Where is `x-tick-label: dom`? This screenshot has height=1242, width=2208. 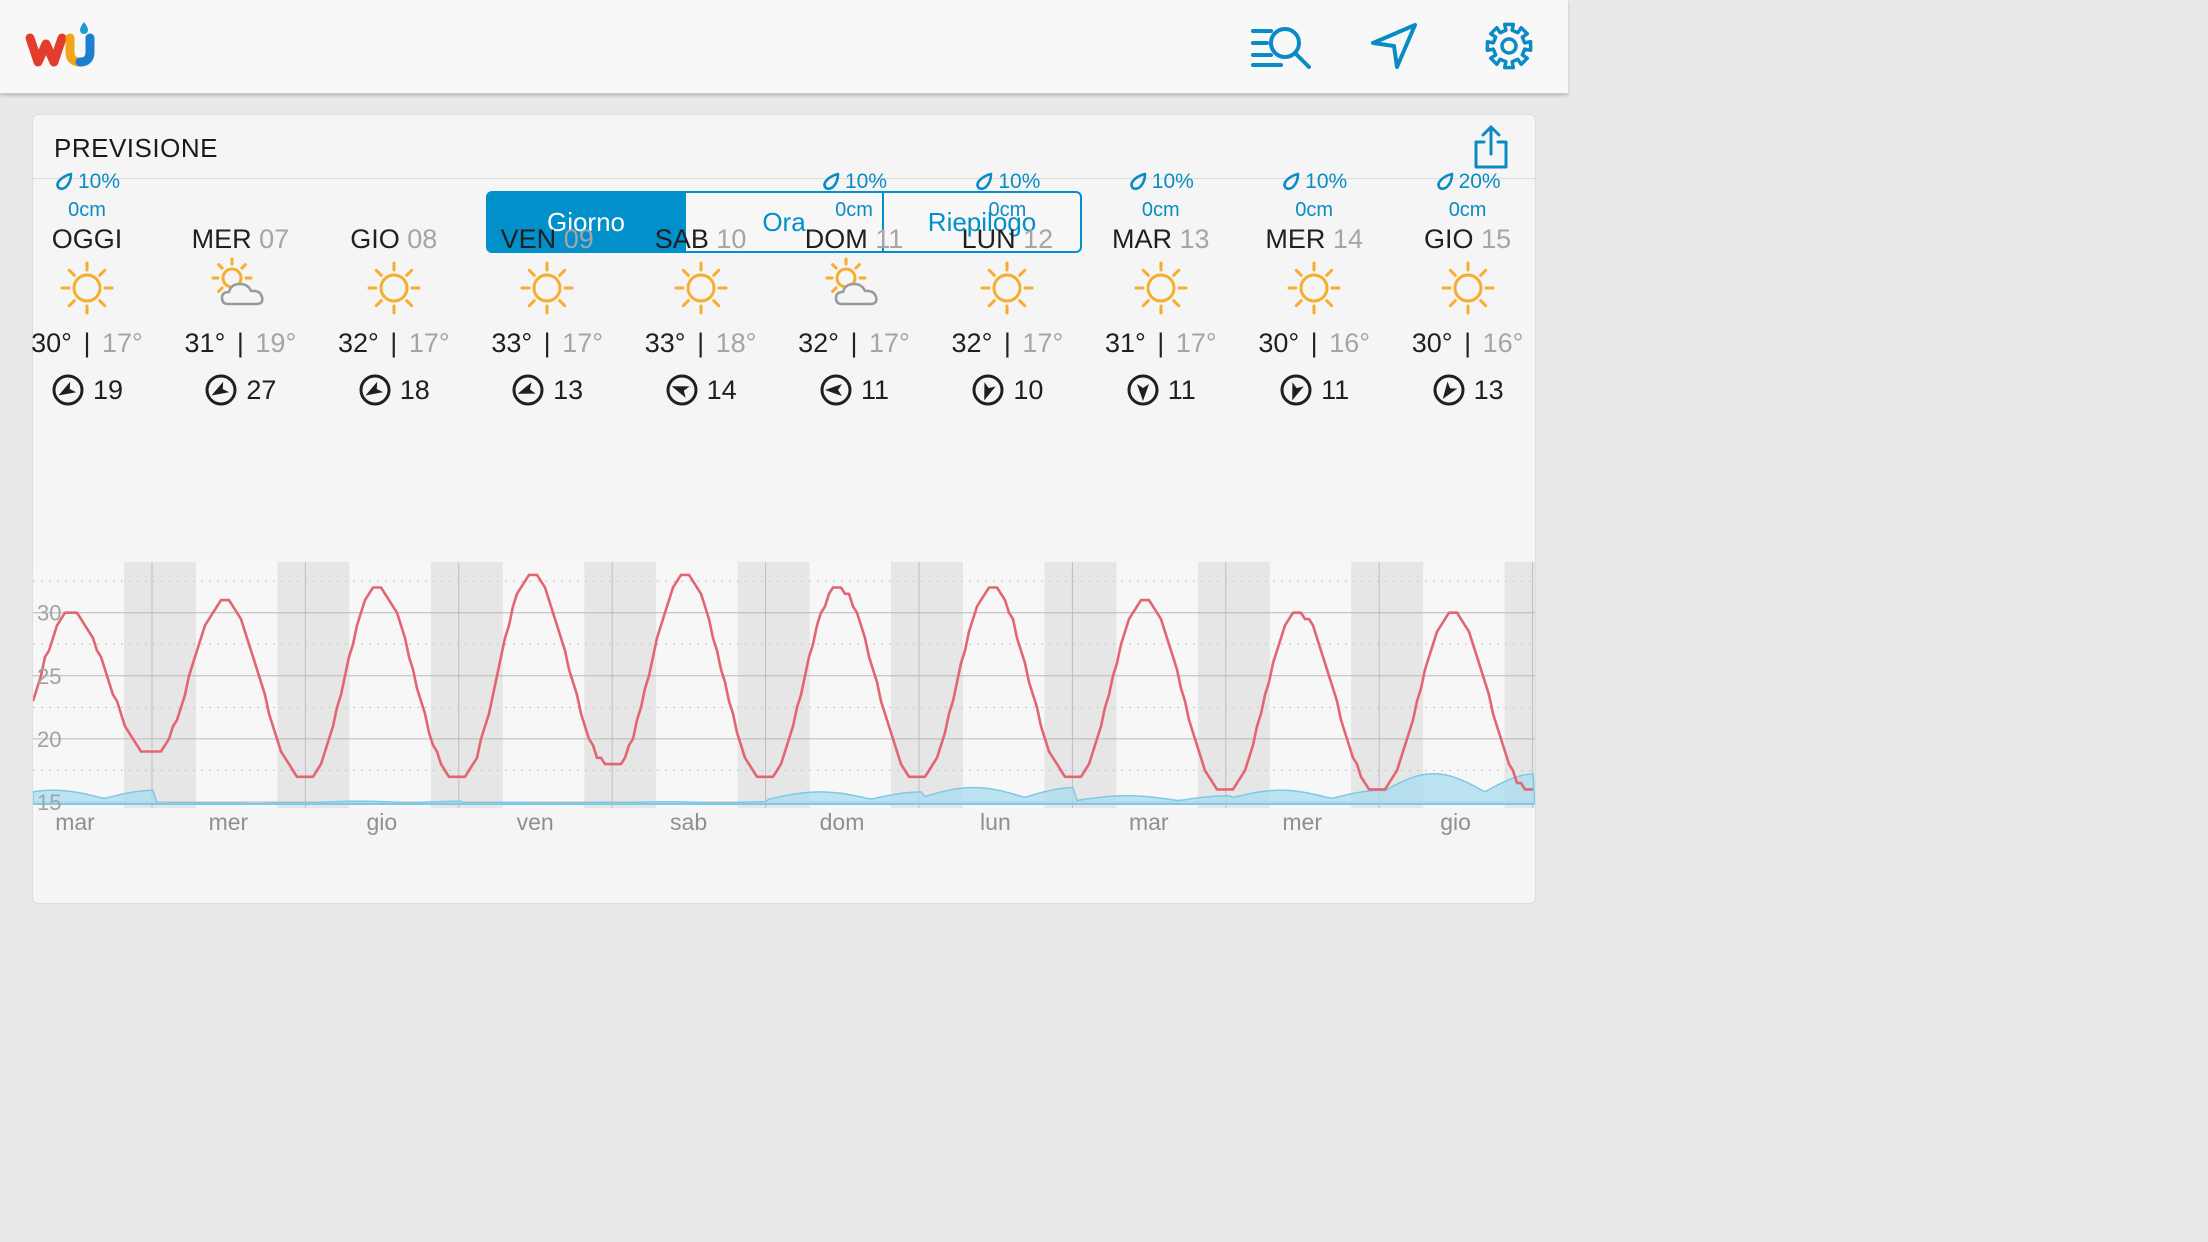 x-tick-label: dom is located at coordinates (842, 822).